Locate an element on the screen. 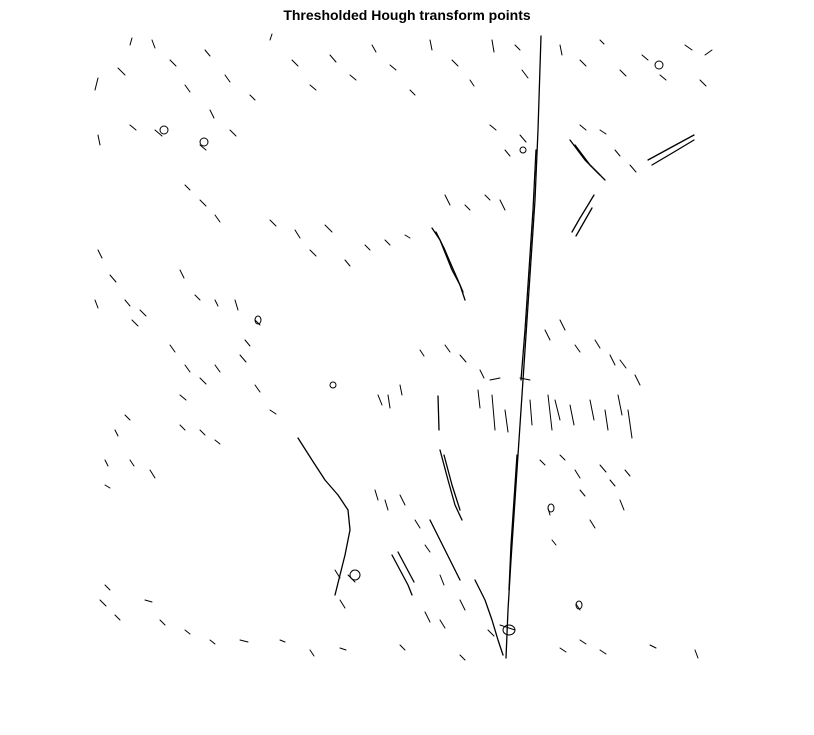  edge-trunk-lower is located at coordinates (513, 522).